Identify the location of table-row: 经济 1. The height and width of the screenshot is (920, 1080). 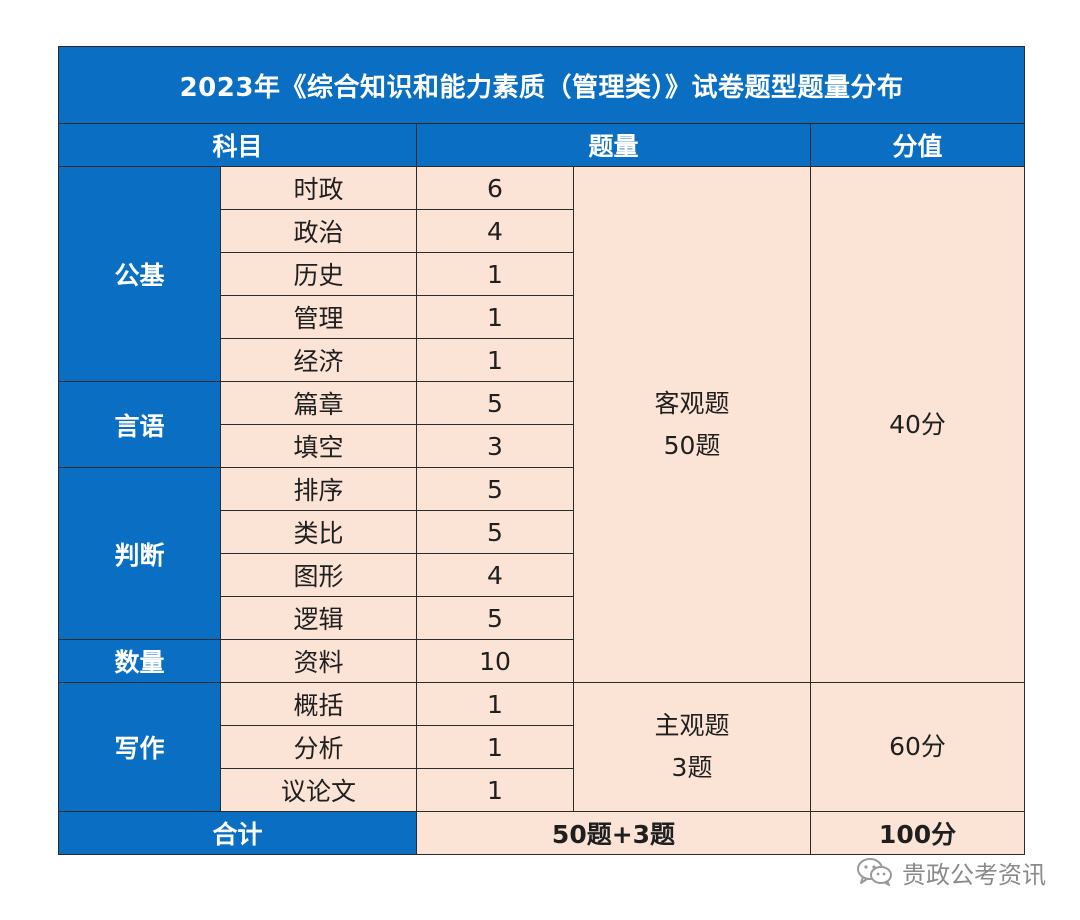
(542, 360).